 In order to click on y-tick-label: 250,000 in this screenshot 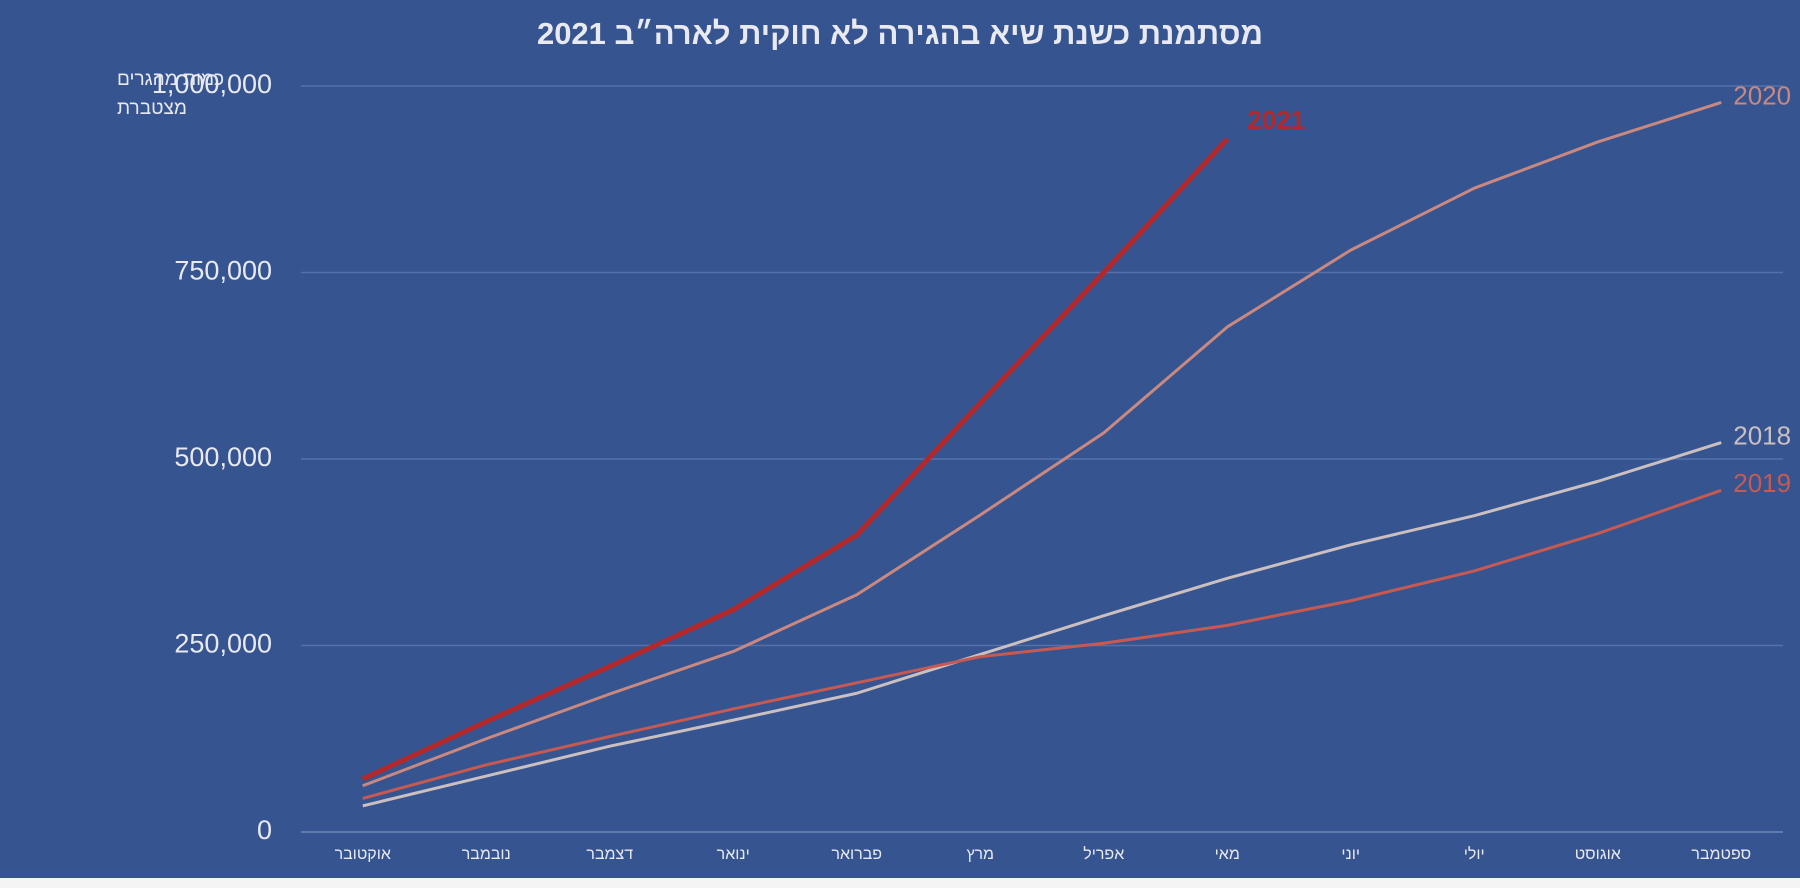, I will do `click(223, 644)`.